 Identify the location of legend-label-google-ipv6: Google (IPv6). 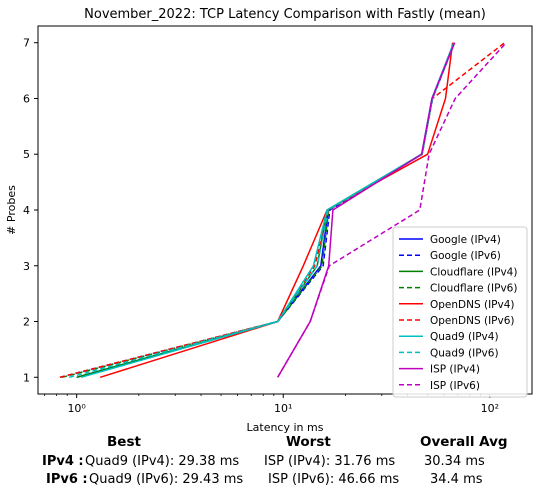
(465, 256).